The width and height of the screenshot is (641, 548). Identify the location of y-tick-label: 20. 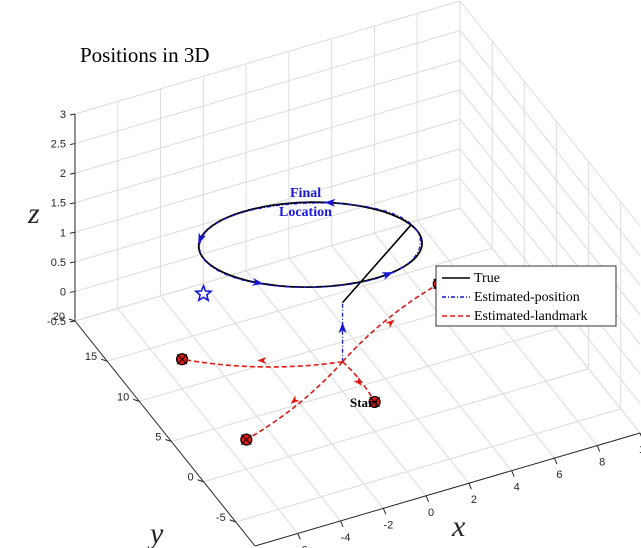
(59, 317).